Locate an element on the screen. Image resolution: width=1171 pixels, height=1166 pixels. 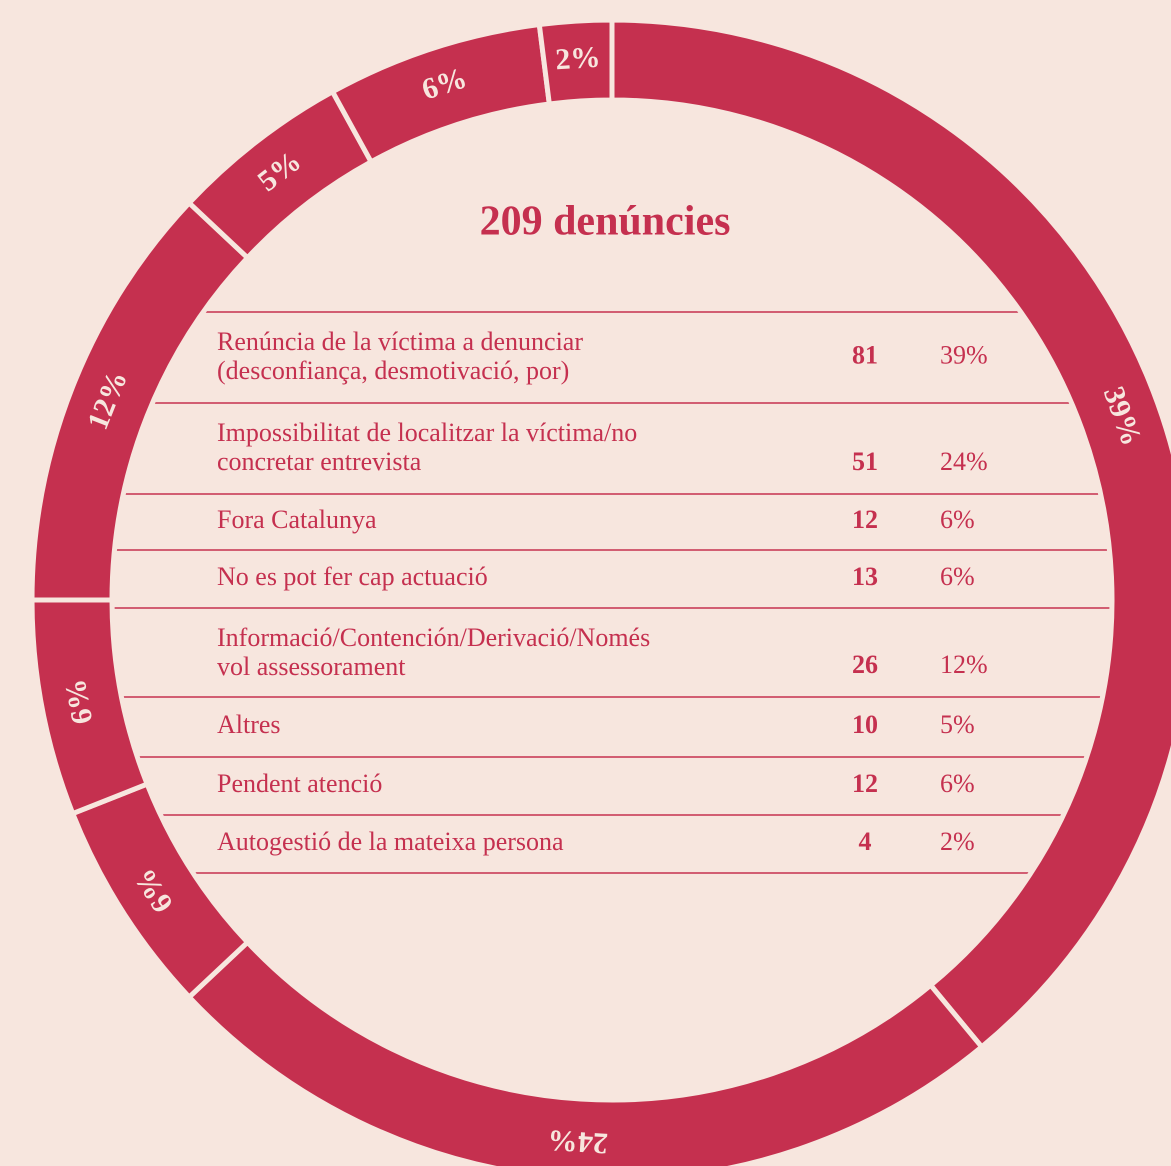
row-percent: 39% is located at coordinates (964, 354).